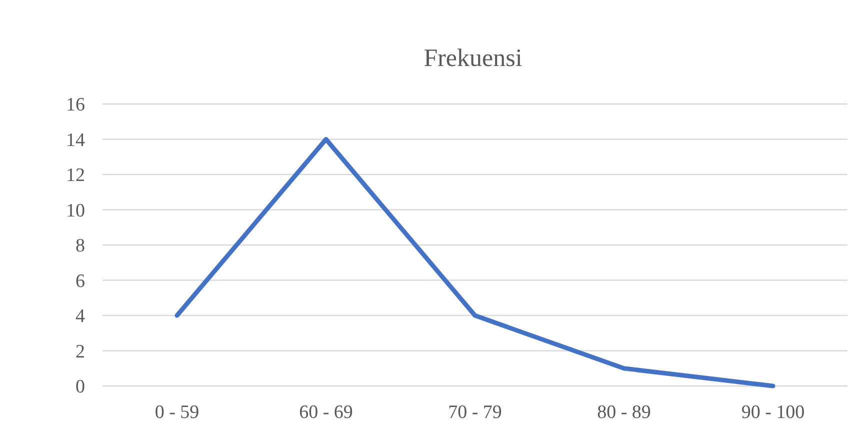 This screenshot has height=438, width=863. Describe the element at coordinates (75, 175) in the screenshot. I see `y-tick-label: 12` at that location.